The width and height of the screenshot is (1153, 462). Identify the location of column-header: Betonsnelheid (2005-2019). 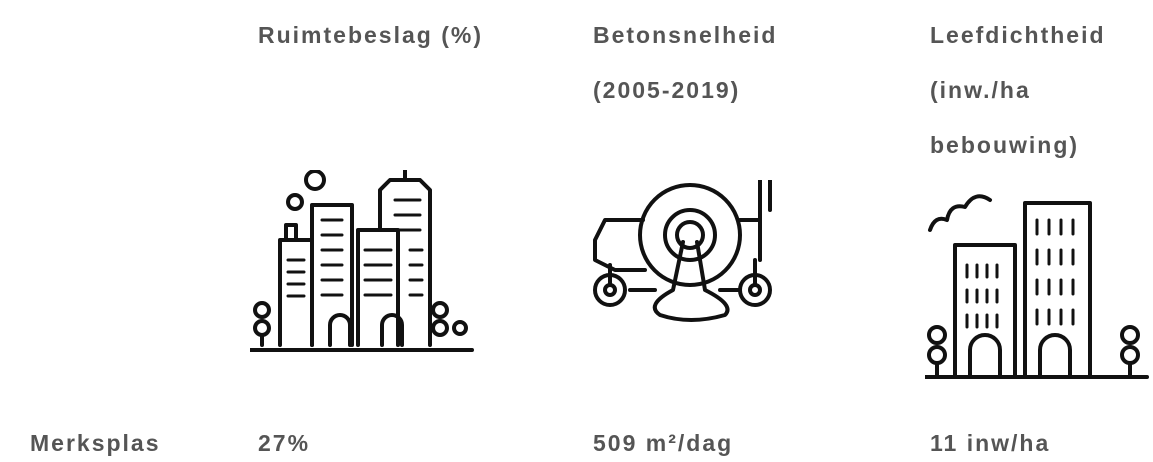
(685, 63).